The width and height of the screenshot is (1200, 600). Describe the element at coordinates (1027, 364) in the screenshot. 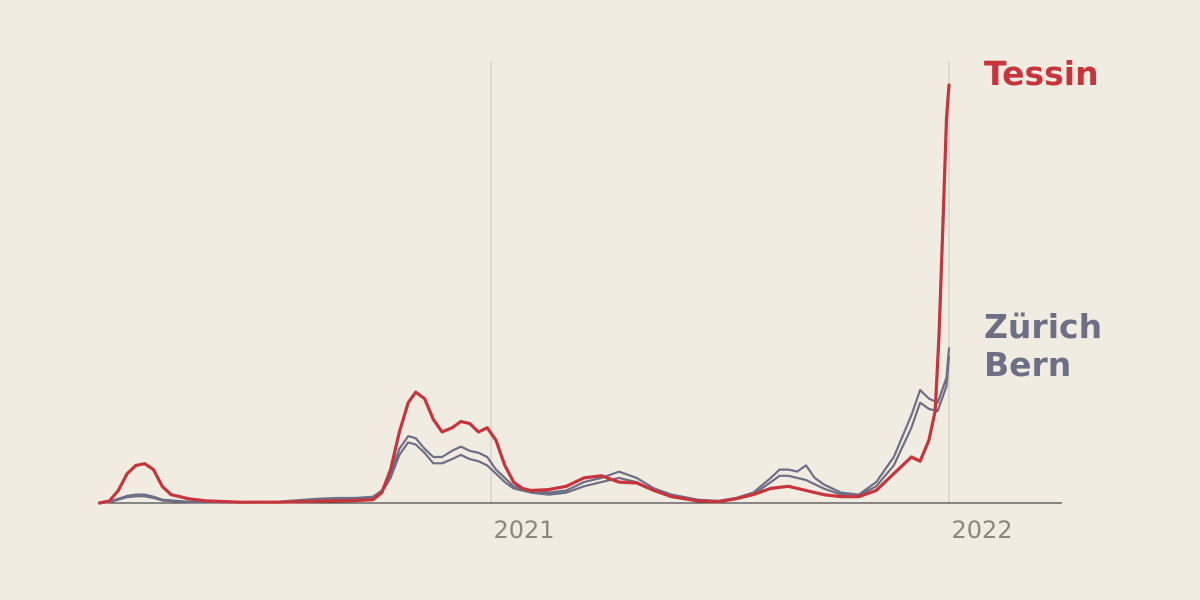

I see `series-label-bern: Bern` at that location.